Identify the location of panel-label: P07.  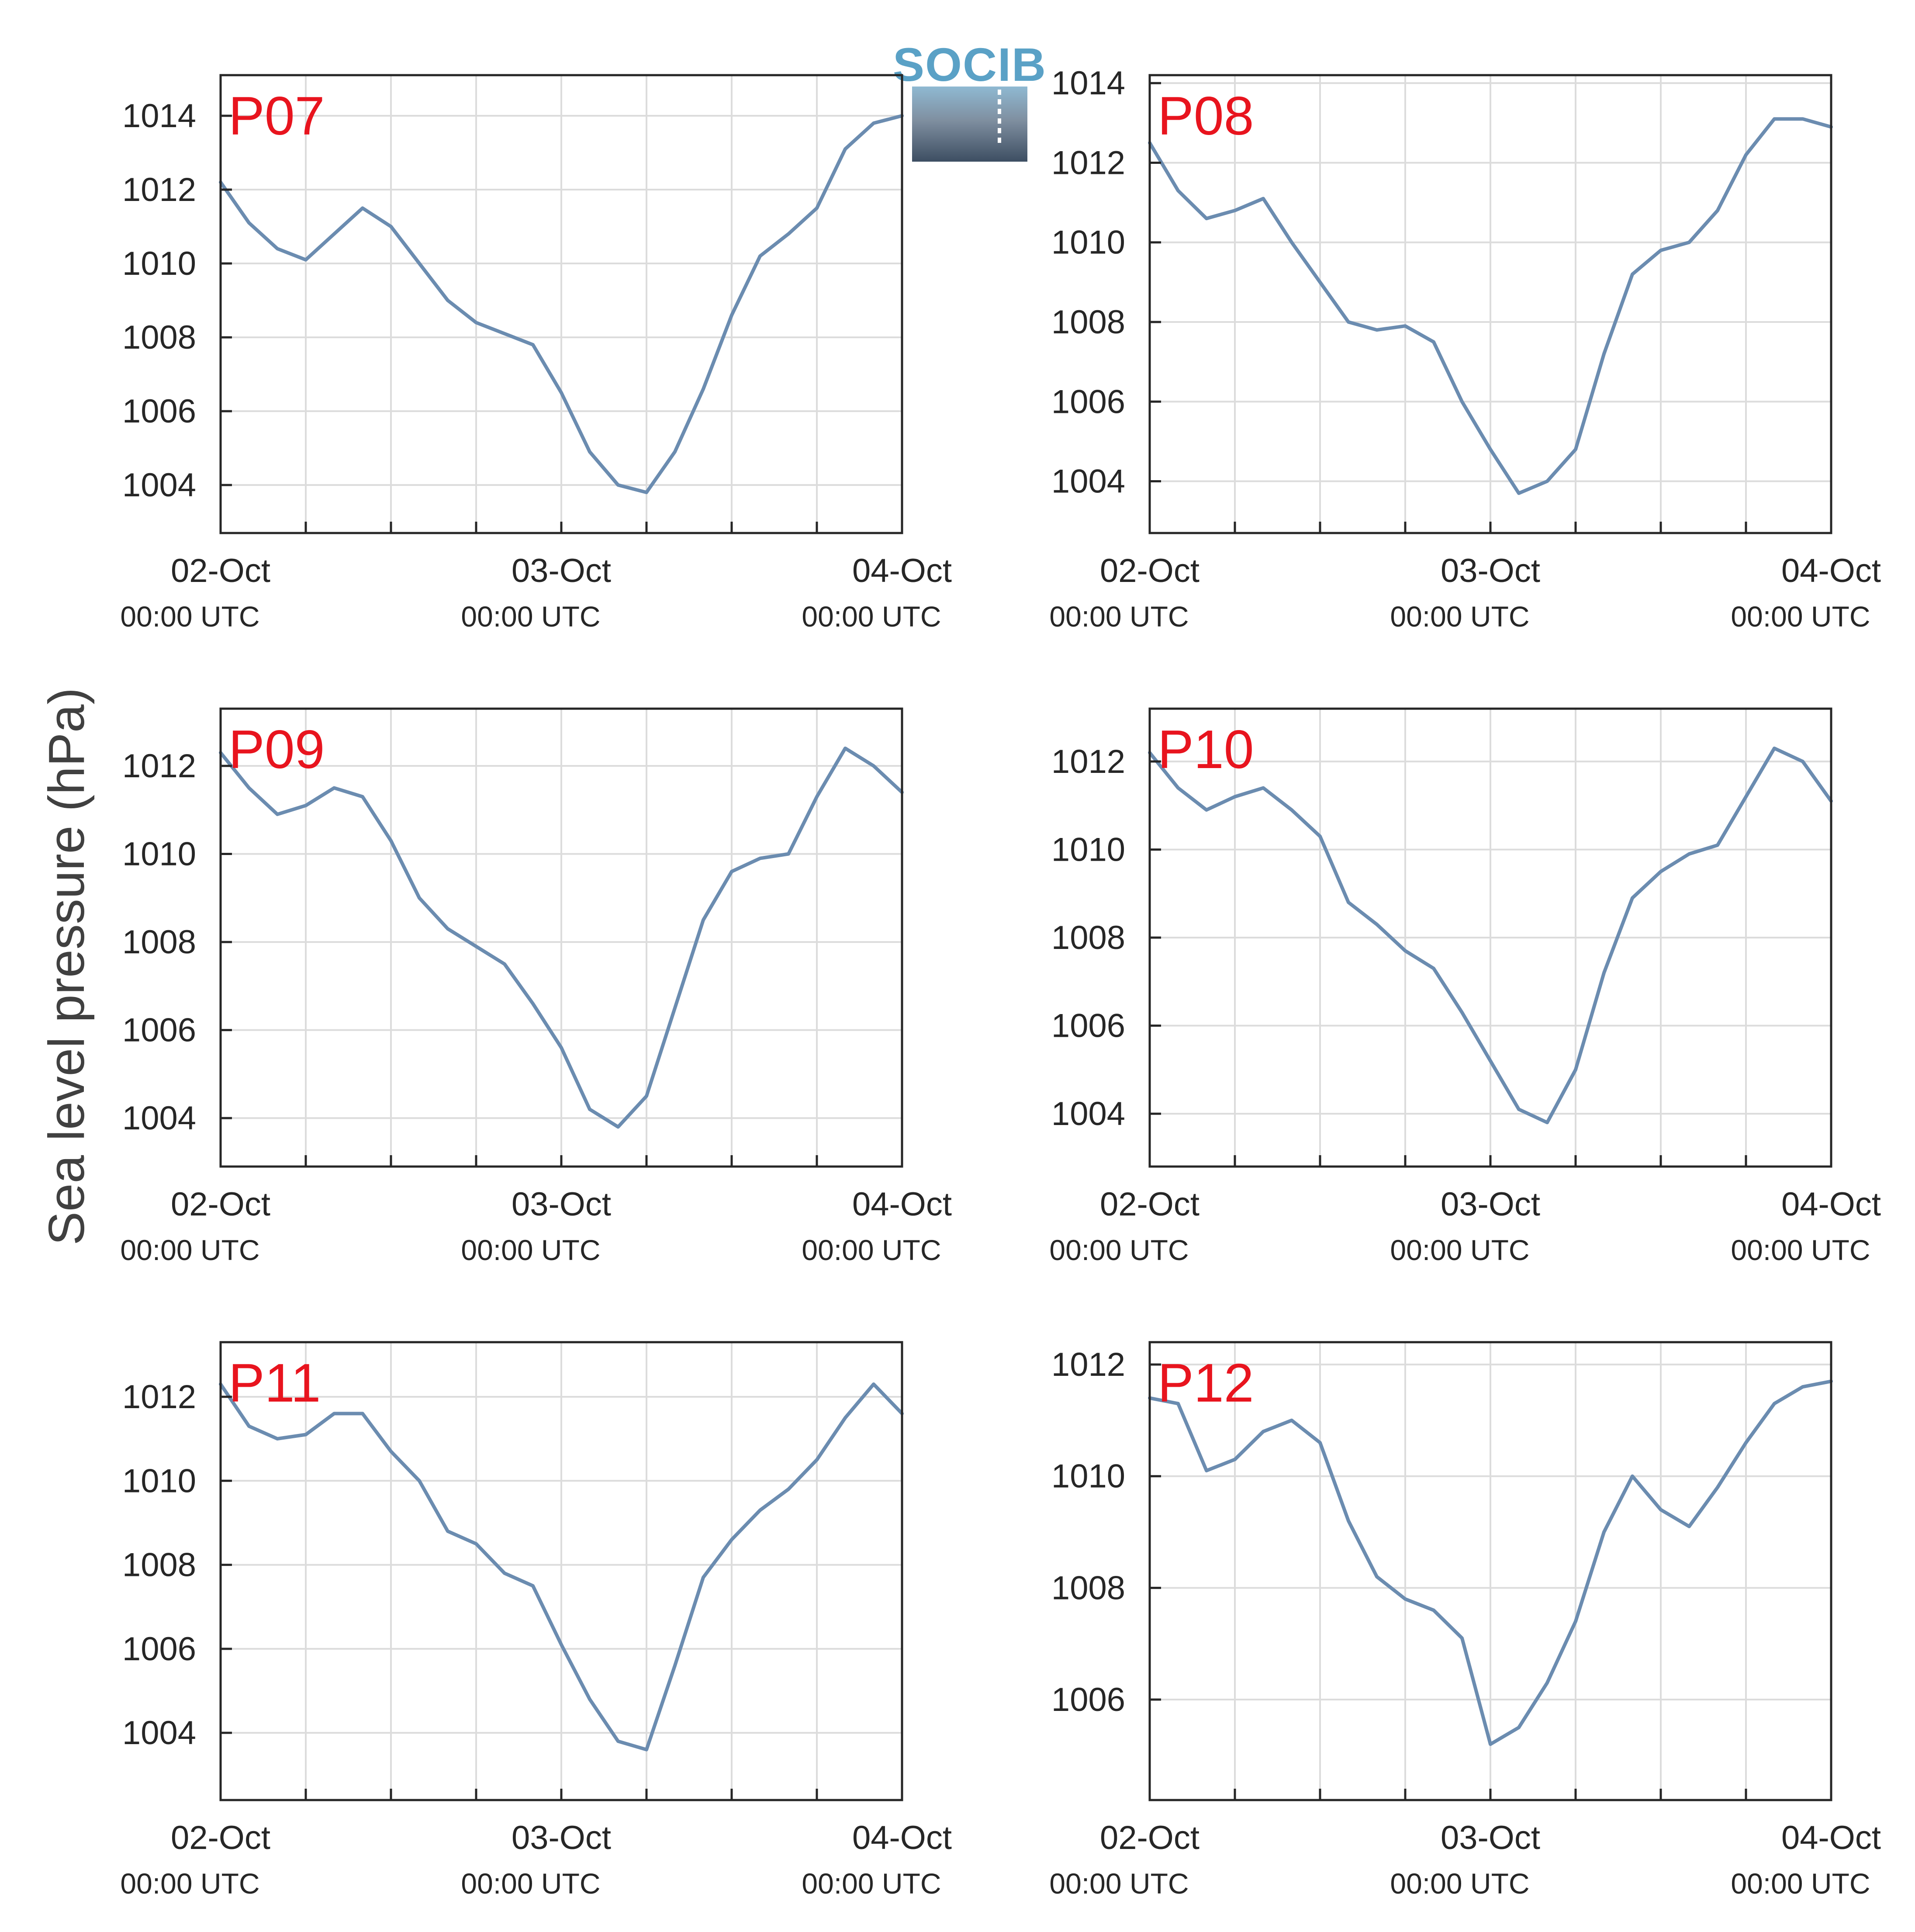
(276, 116).